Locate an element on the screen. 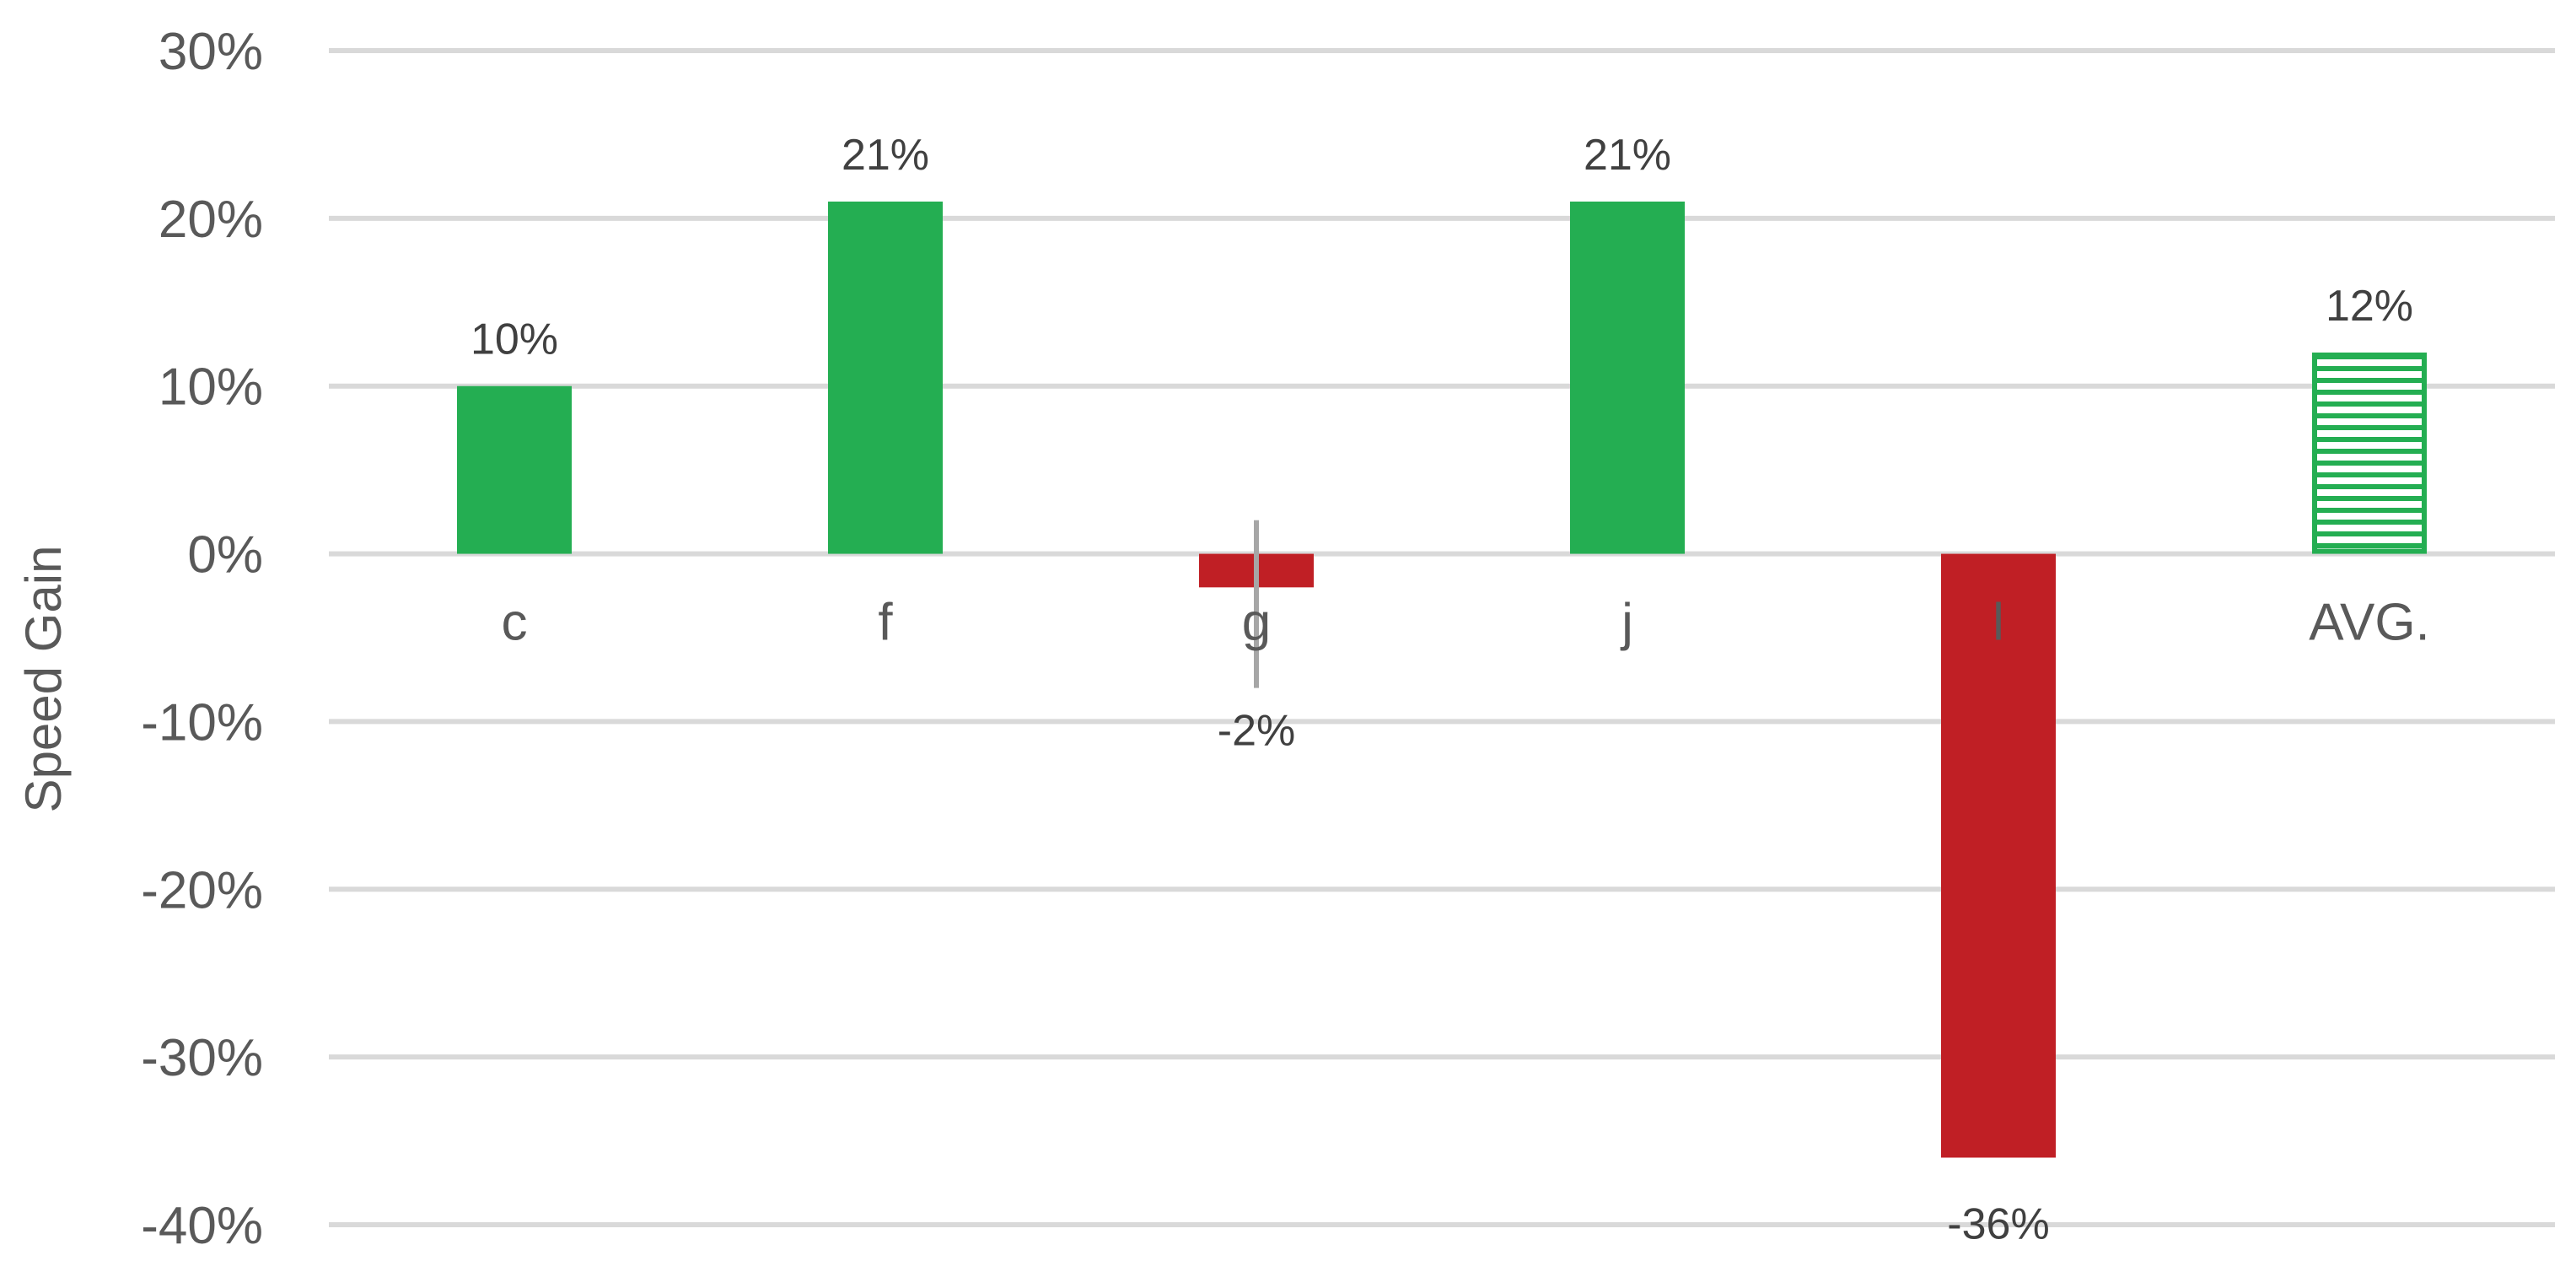 This screenshot has height=1261, width=2576. y-axis-tick-labels: 30% 20% 10% 0% -10% -20% -30% -40% is located at coordinates (202, 639).